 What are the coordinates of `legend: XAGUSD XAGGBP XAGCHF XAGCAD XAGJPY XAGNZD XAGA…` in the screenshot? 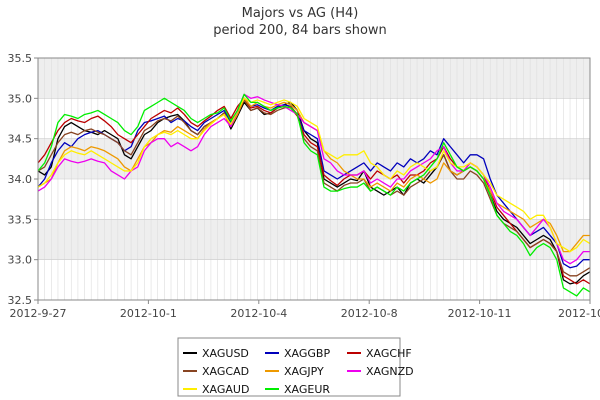 It's located at (295, 367).